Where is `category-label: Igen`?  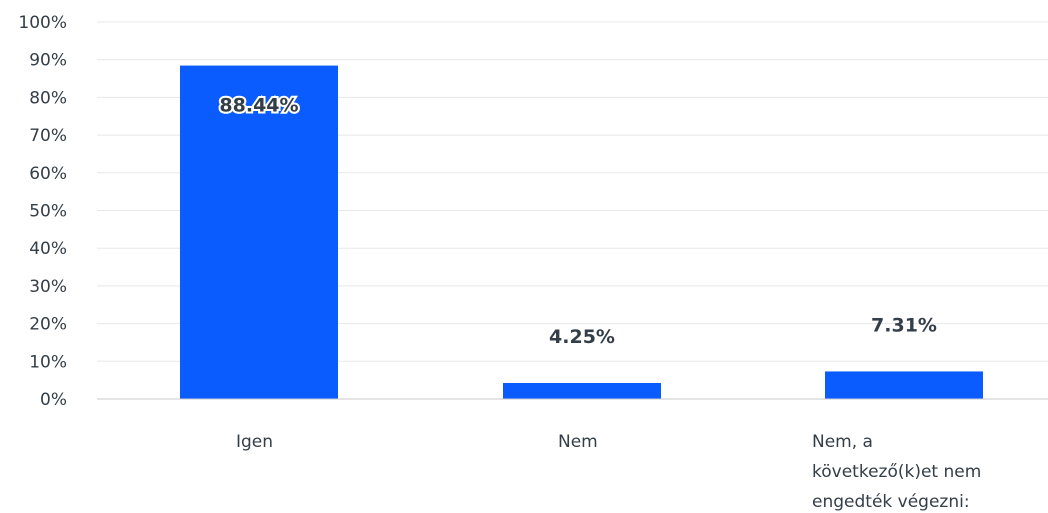
category-label: Igen is located at coordinates (254, 442).